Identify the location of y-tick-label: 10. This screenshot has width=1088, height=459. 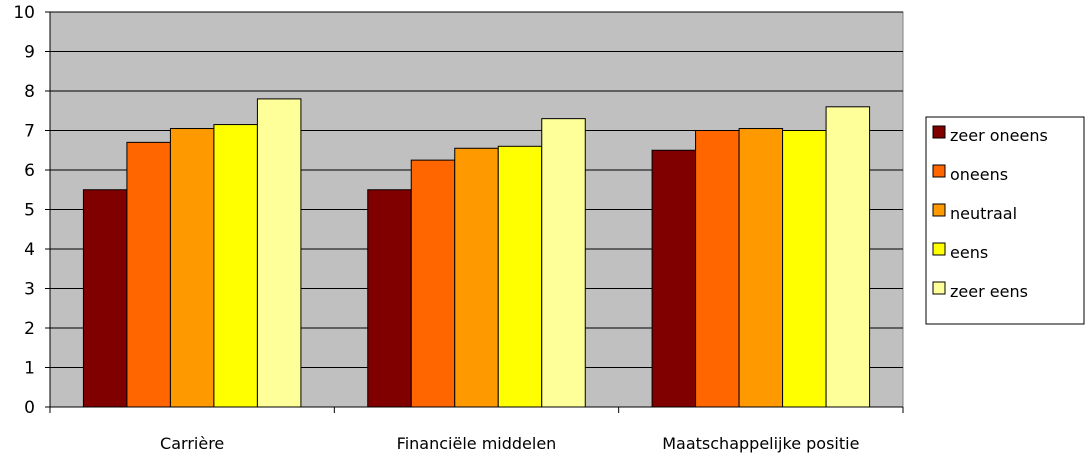
(24, 13).